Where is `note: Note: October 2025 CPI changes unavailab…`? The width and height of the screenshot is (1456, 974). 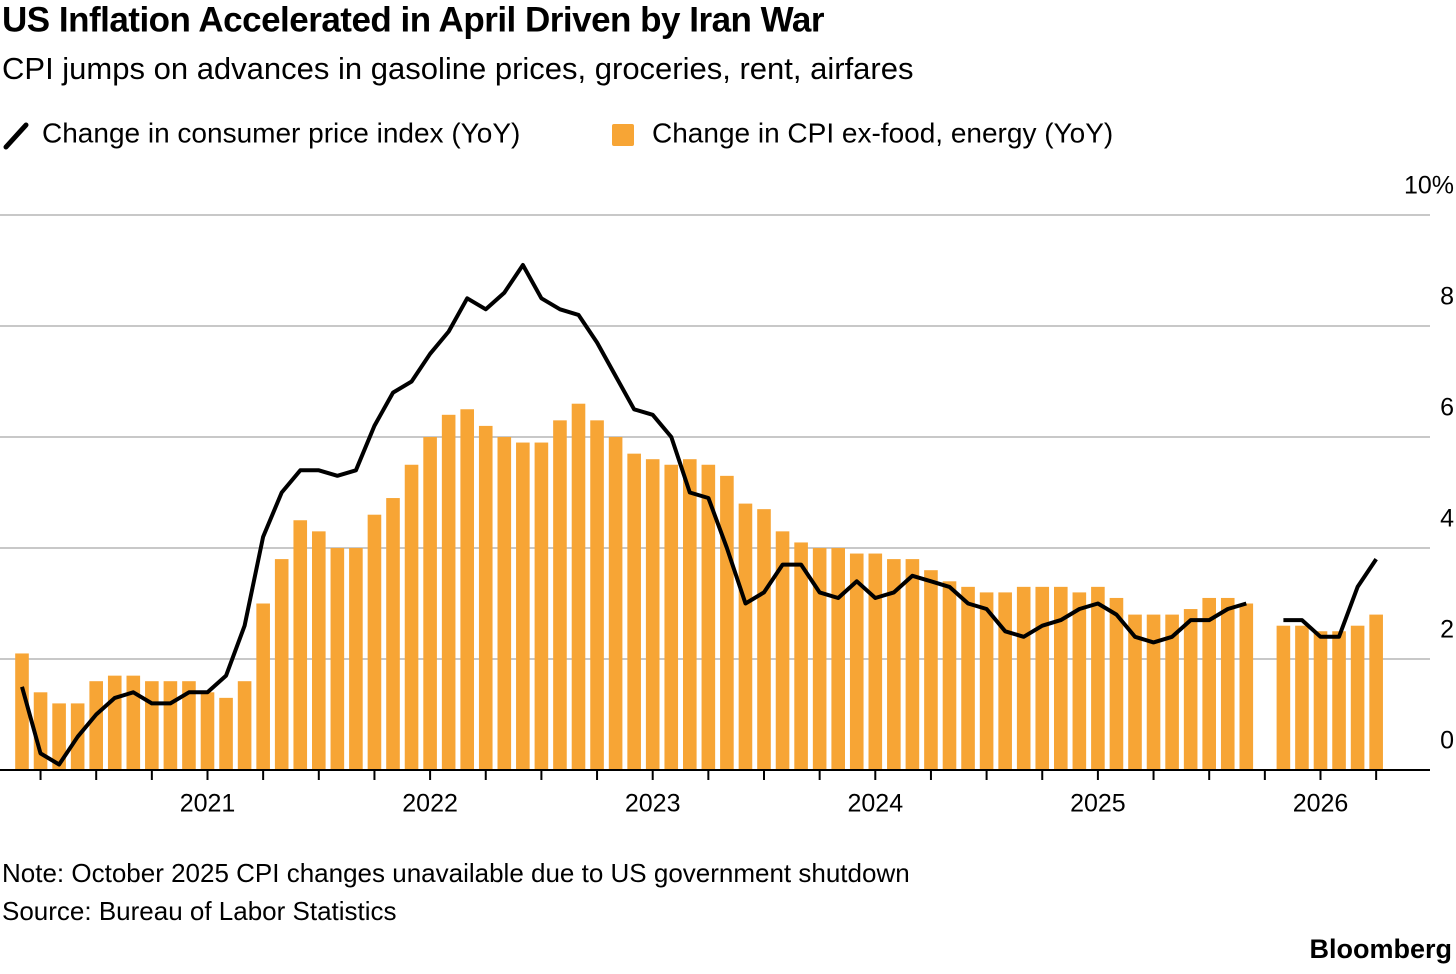 note: Note: October 2025 CPI changes unavailab… is located at coordinates (456, 873).